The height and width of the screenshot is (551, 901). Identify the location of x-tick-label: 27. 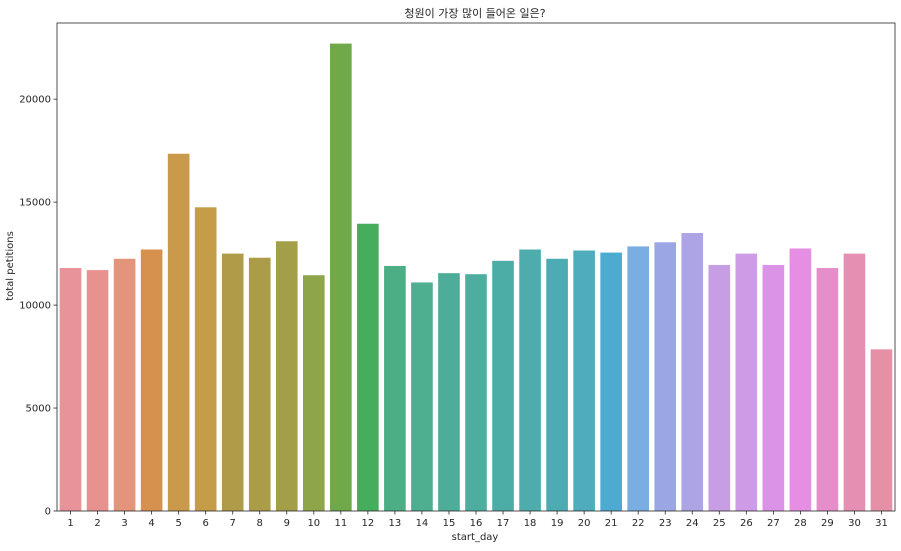
(773, 523).